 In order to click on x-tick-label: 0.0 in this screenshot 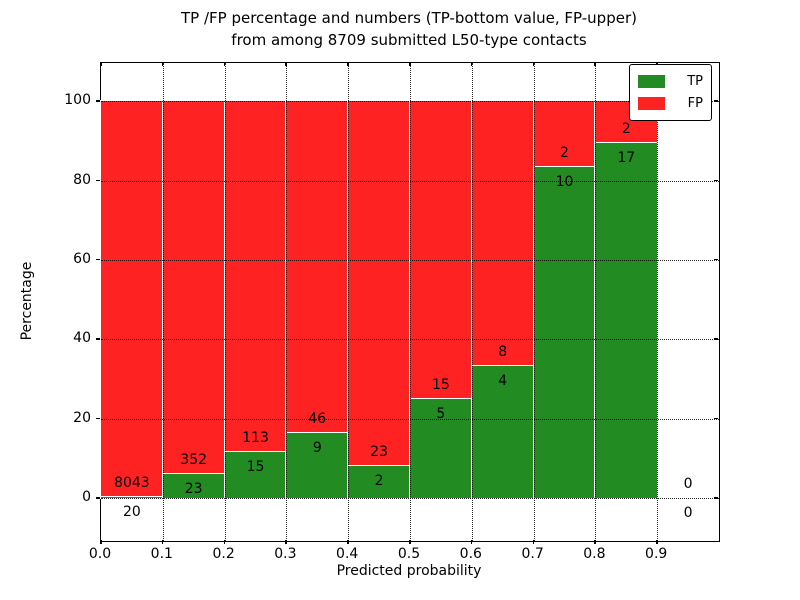, I will do `click(100, 554)`.